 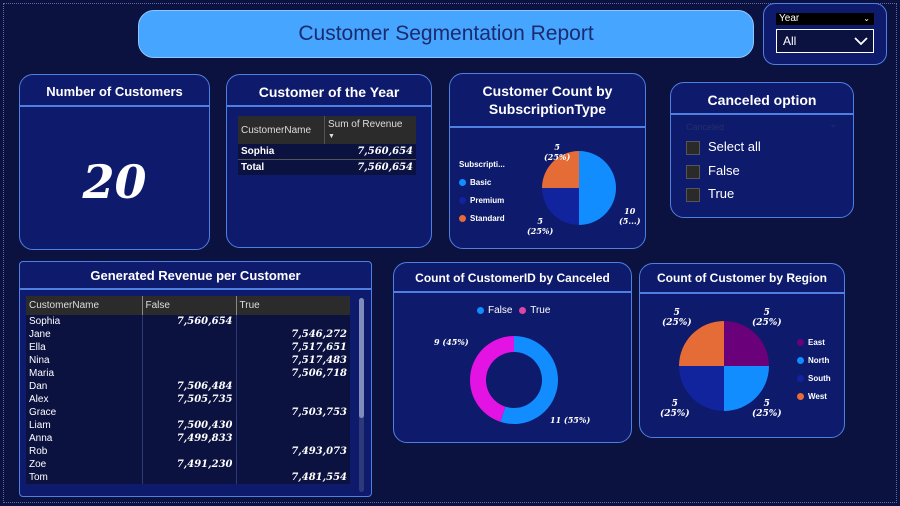 I want to click on table-row: Tom 7,481,554, so click(x=188, y=477).